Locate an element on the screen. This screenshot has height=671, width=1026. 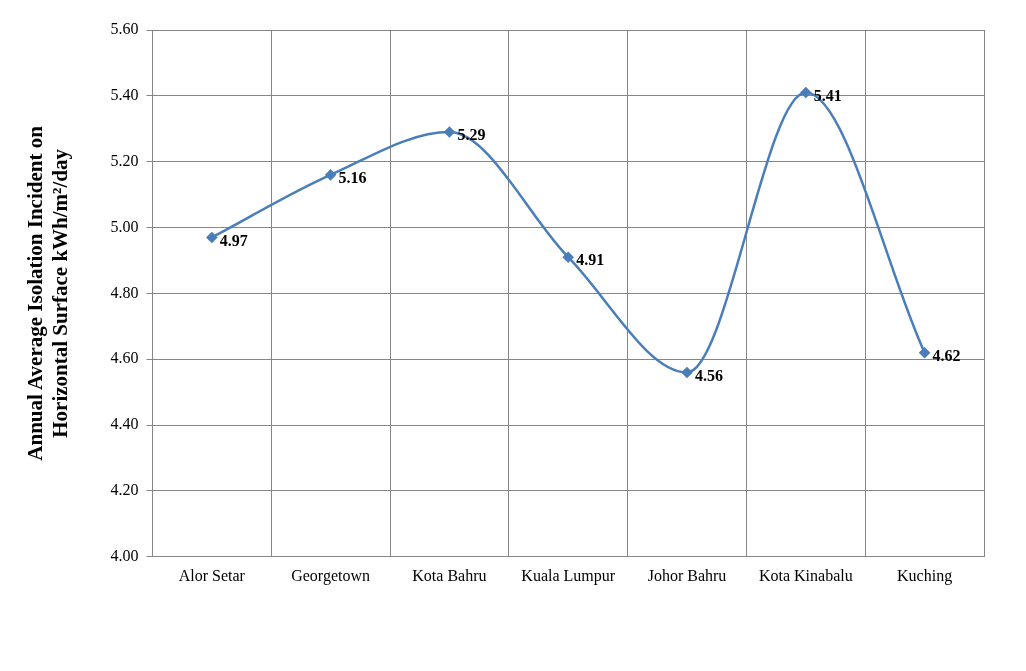
x-tick-label: Kuching is located at coordinates (925, 575).